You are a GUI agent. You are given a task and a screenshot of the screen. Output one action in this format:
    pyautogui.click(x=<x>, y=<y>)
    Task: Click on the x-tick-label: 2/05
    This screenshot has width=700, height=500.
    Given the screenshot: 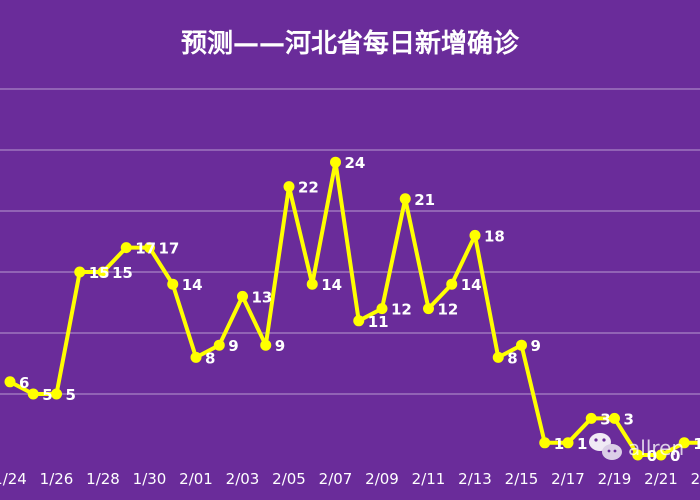 What is the action you would take?
    pyautogui.click(x=289, y=479)
    